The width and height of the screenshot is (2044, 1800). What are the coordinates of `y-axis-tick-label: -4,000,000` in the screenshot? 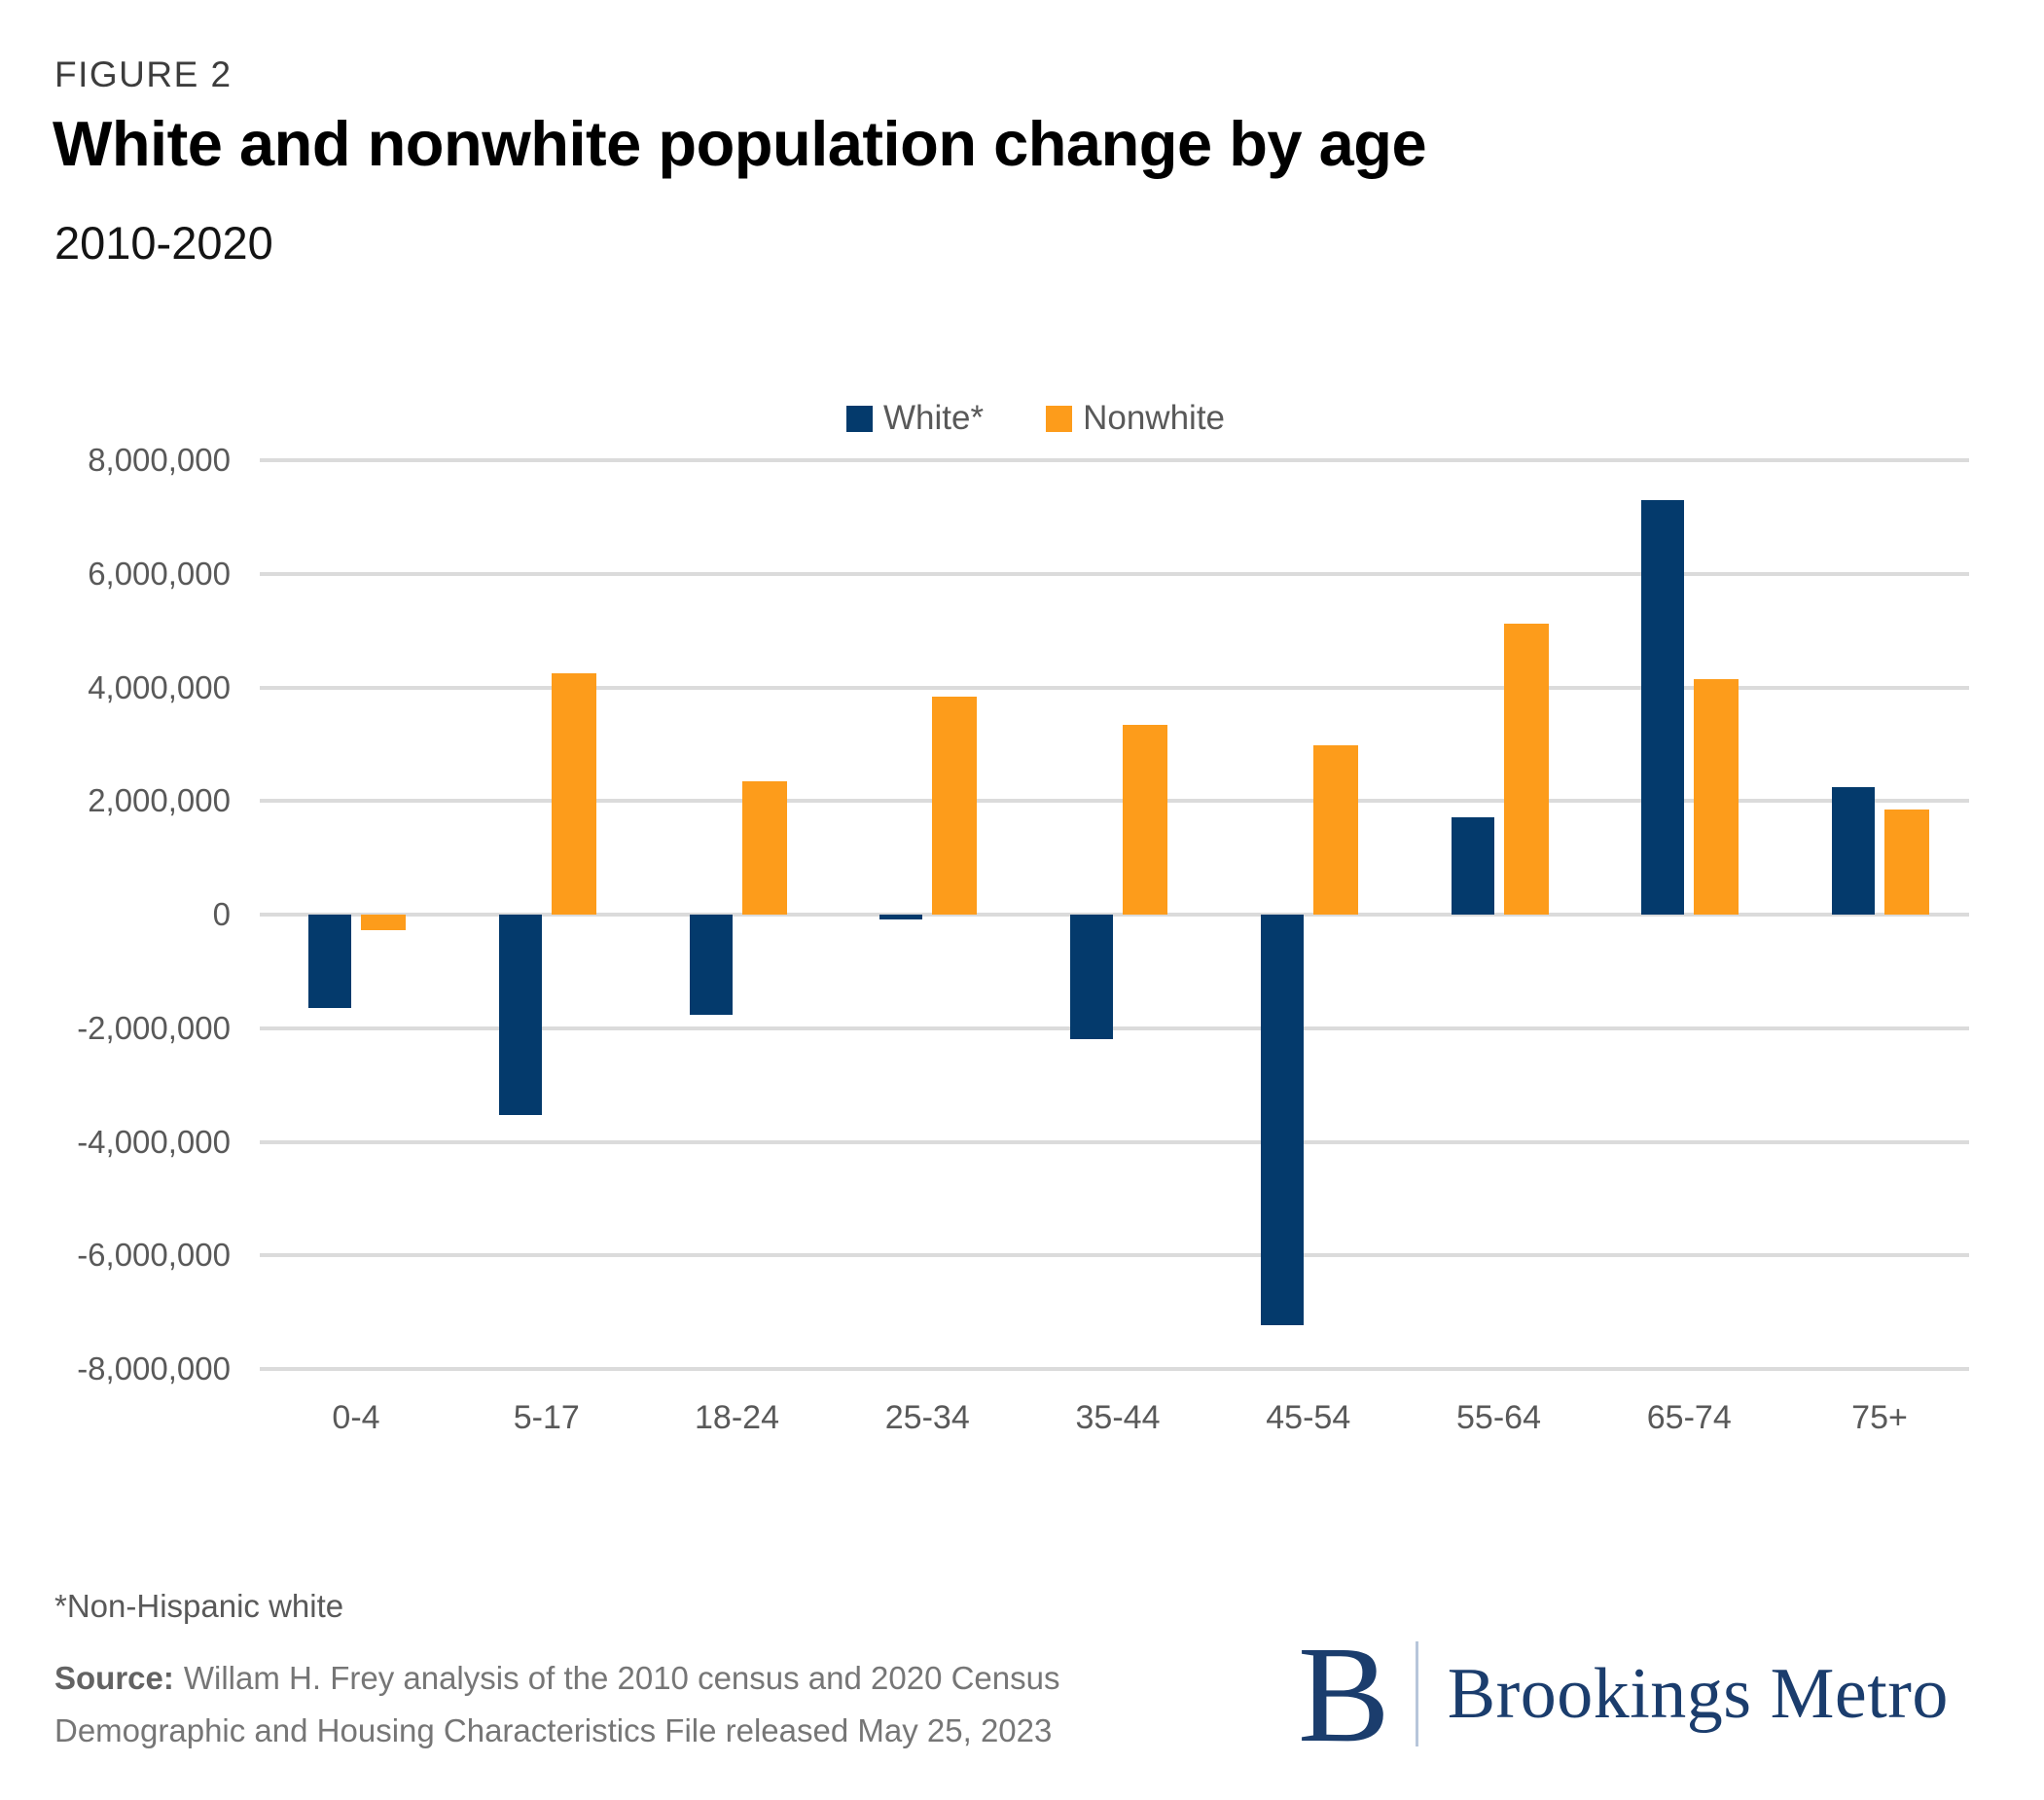 It's located at (154, 1141).